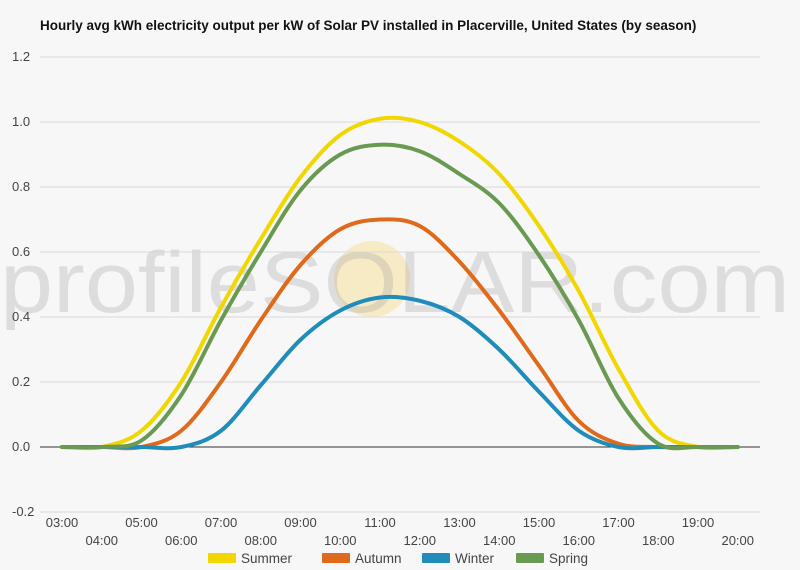  Describe the element at coordinates (475, 558) in the screenshot. I see `legend-label-winter: Winter` at that location.